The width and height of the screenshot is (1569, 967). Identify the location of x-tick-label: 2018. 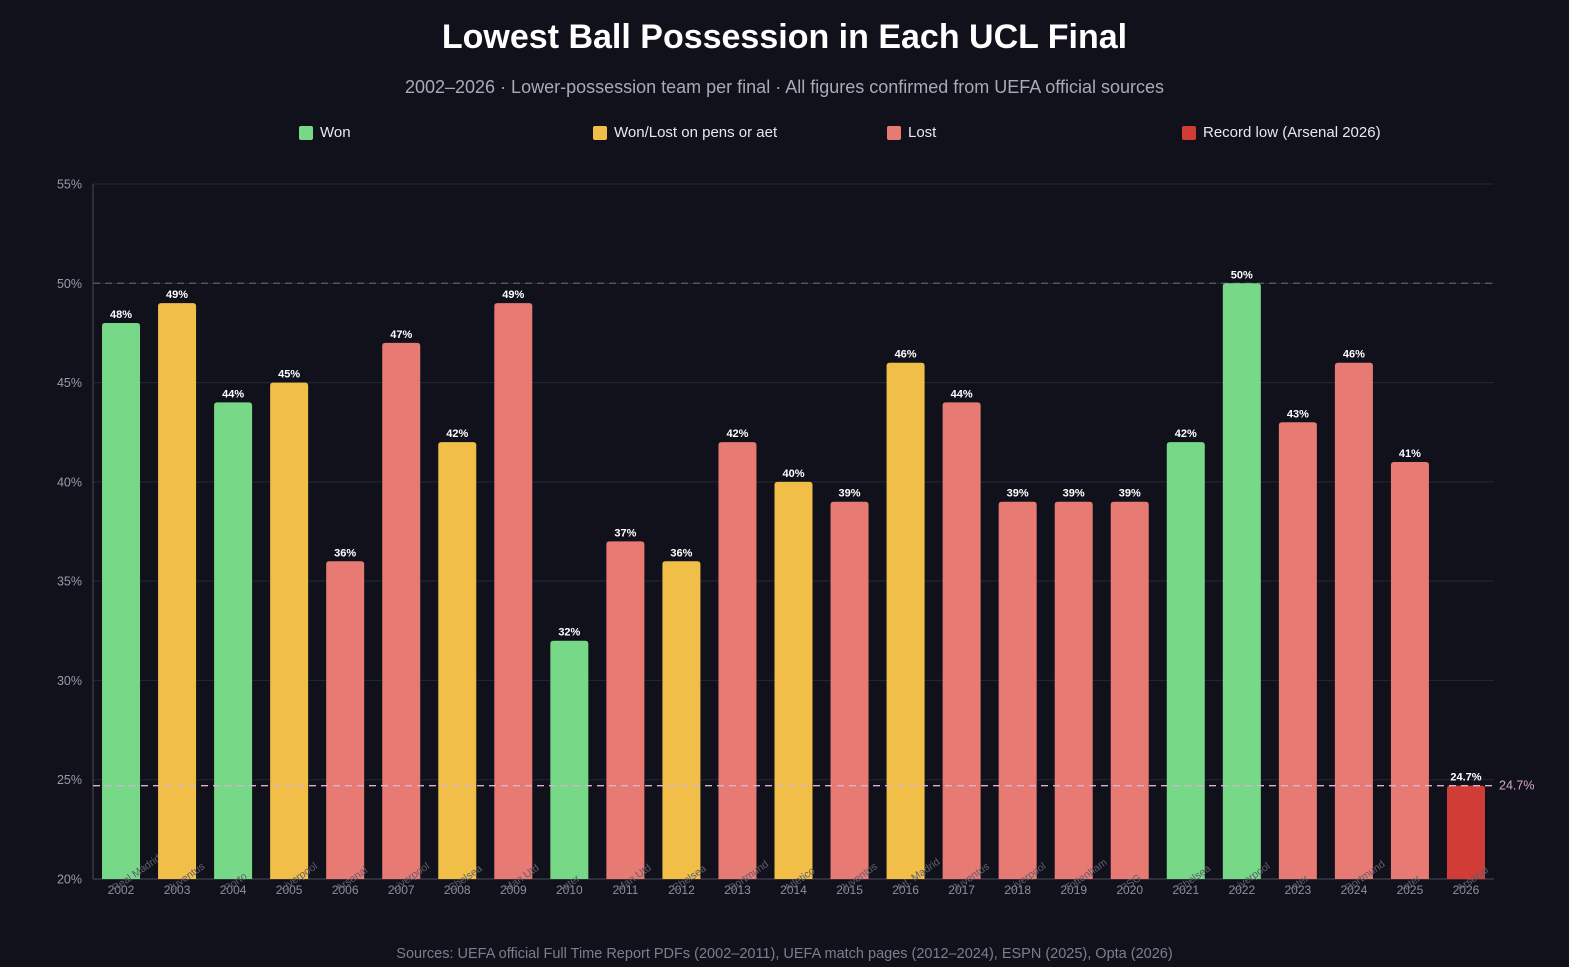
(1017, 890).